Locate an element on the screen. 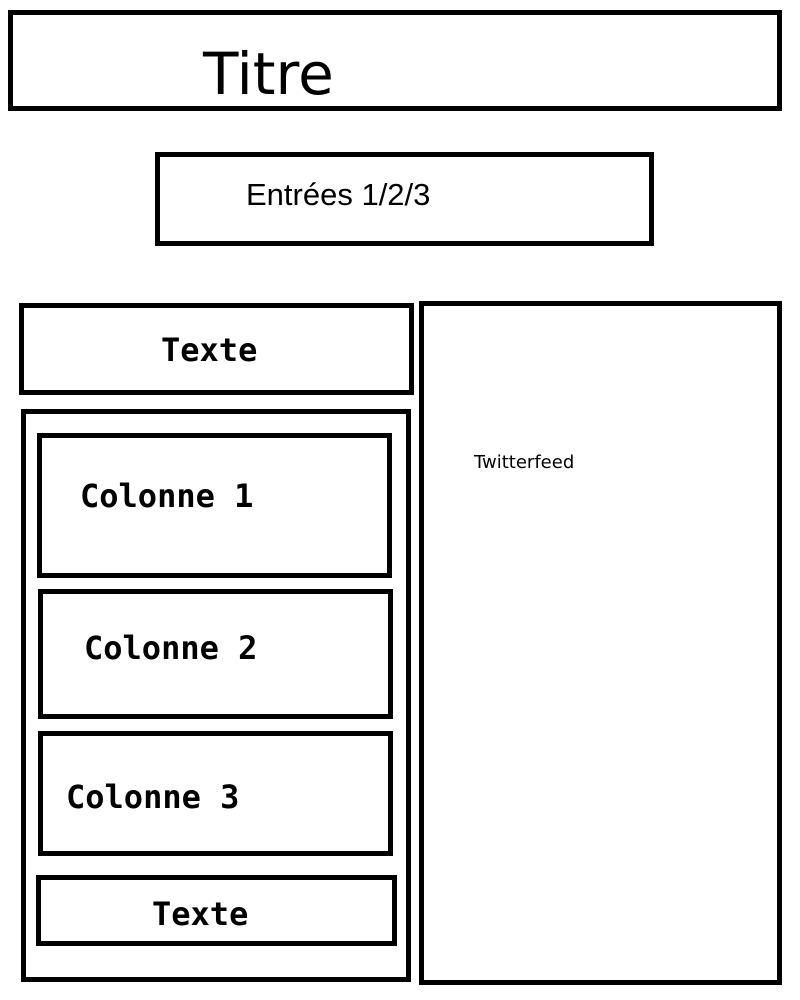 This screenshot has width=800, height=1000. column-1-label: Colonne 1 is located at coordinates (167, 496).